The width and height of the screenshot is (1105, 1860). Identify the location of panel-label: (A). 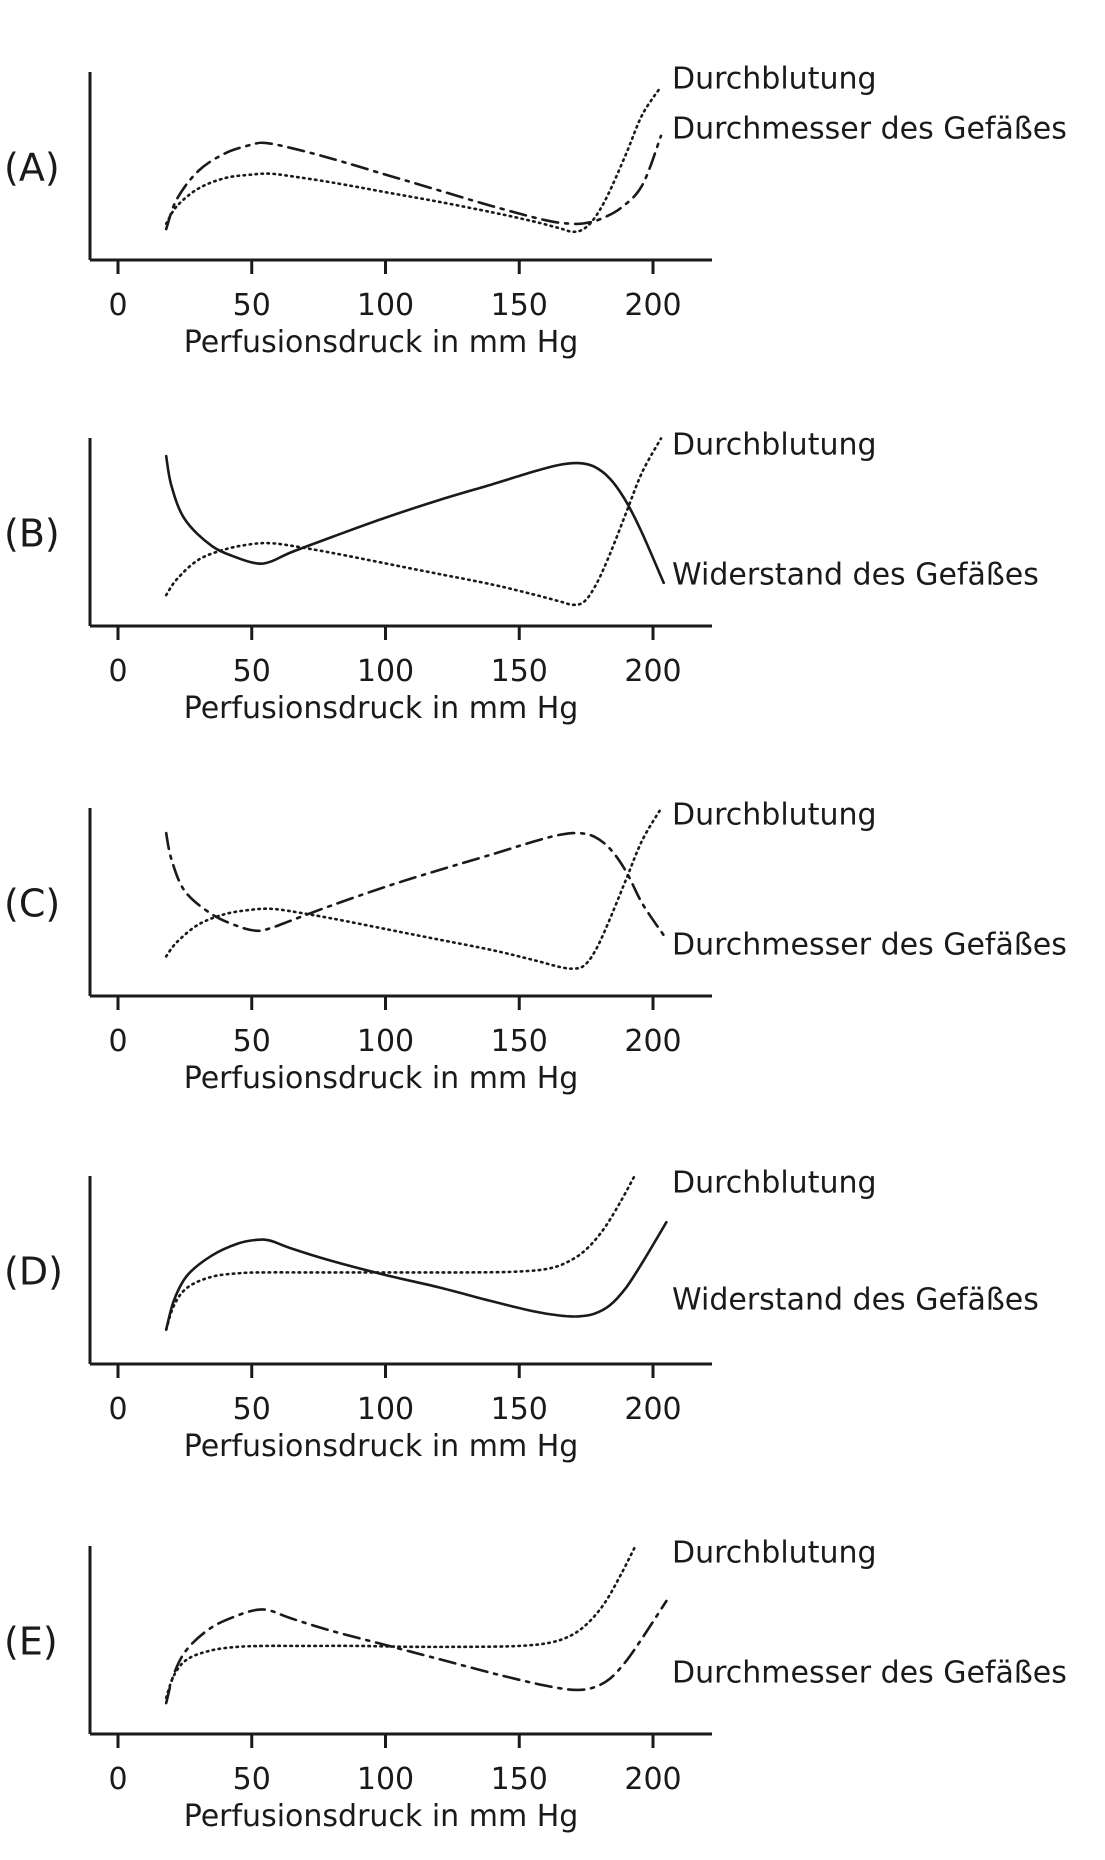
(32, 167).